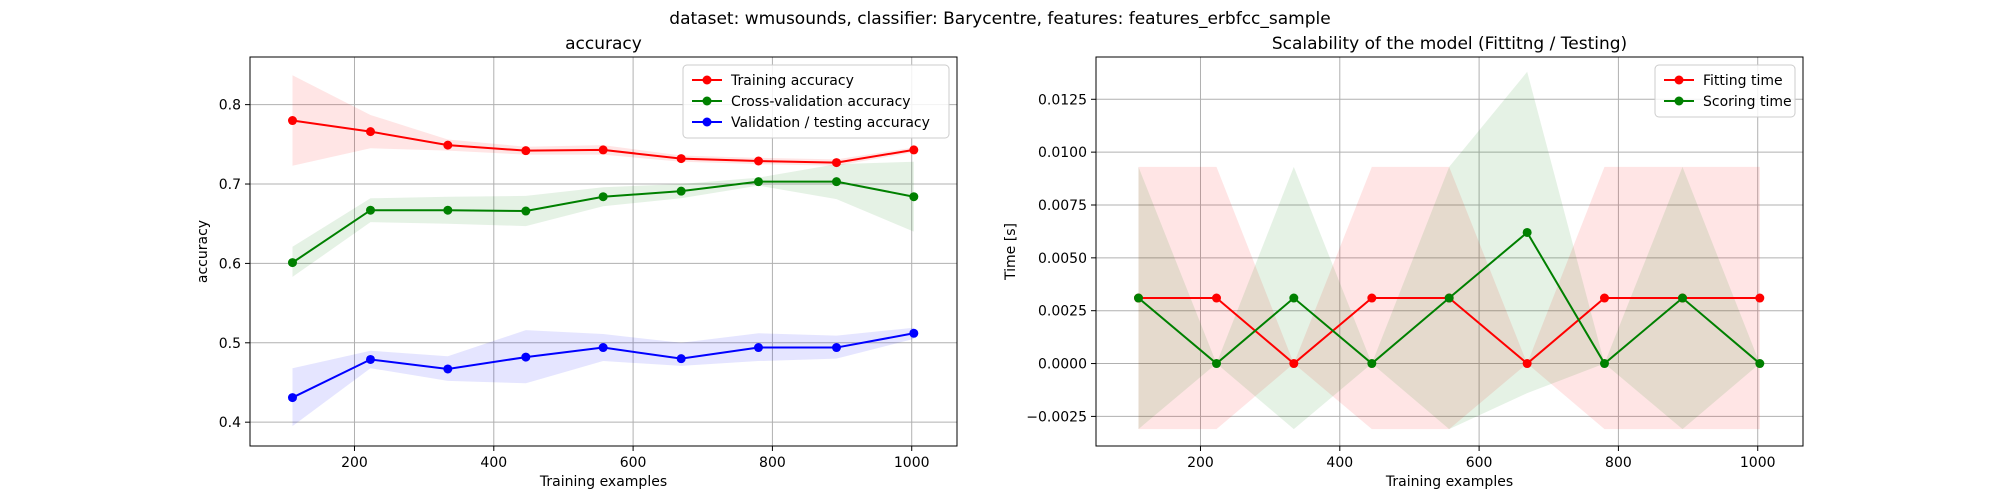 The height and width of the screenshot is (500, 2000). I want to click on legend-entry: Scoring time, so click(1747, 102).